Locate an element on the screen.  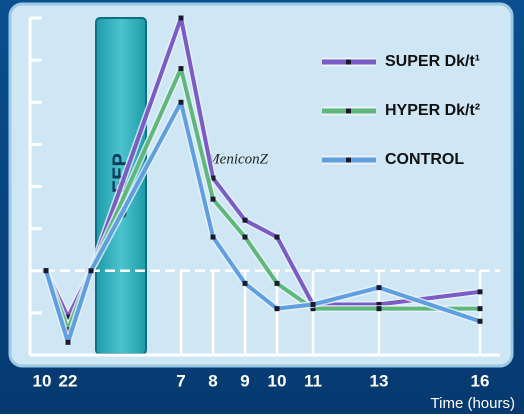
legend-label: SUPER Dk/t¹ is located at coordinates (432, 61).